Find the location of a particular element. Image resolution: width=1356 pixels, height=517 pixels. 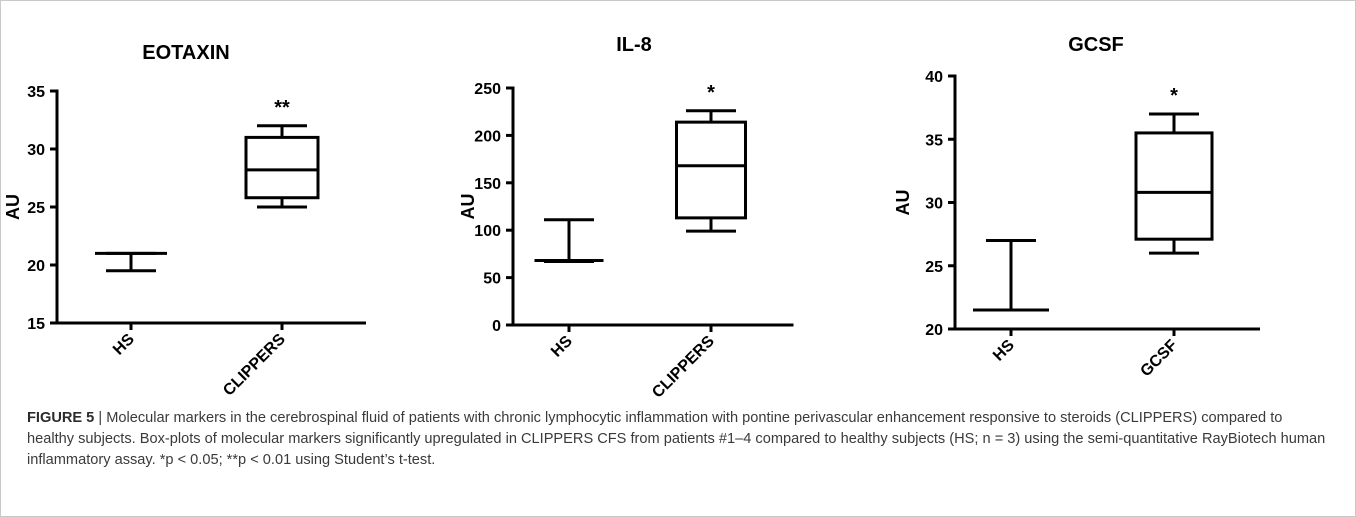

chart-title: GCSF is located at coordinates (1096, 45).